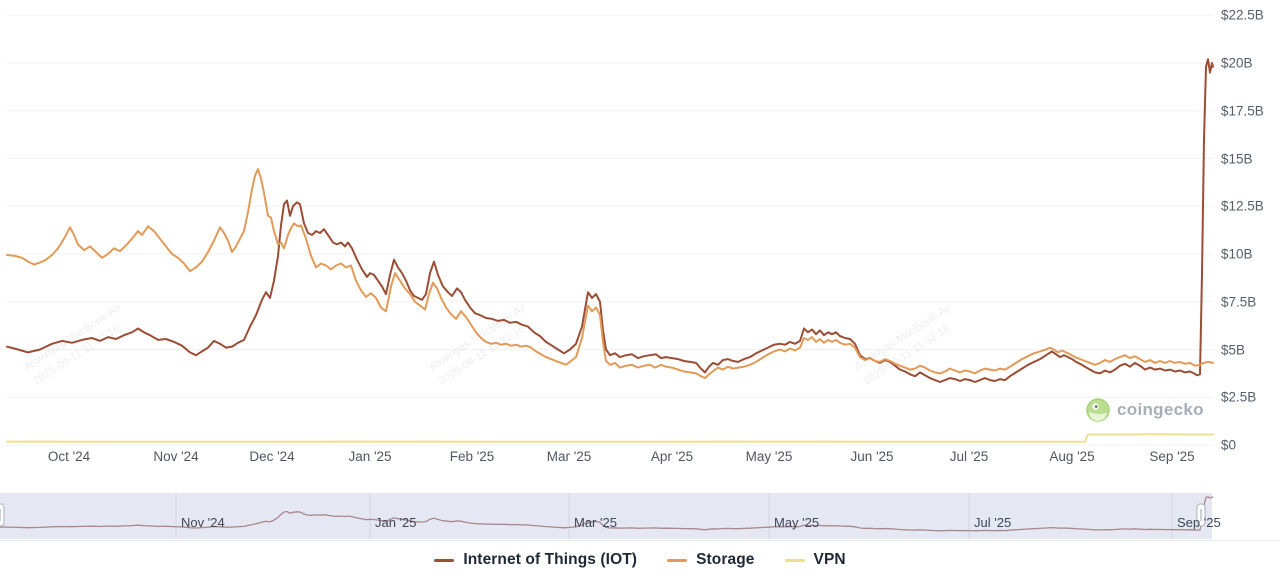 This screenshot has height=579, width=1280. What do you see at coordinates (370, 456) in the screenshot?
I see `x-axis-label: Jan '25` at bounding box center [370, 456].